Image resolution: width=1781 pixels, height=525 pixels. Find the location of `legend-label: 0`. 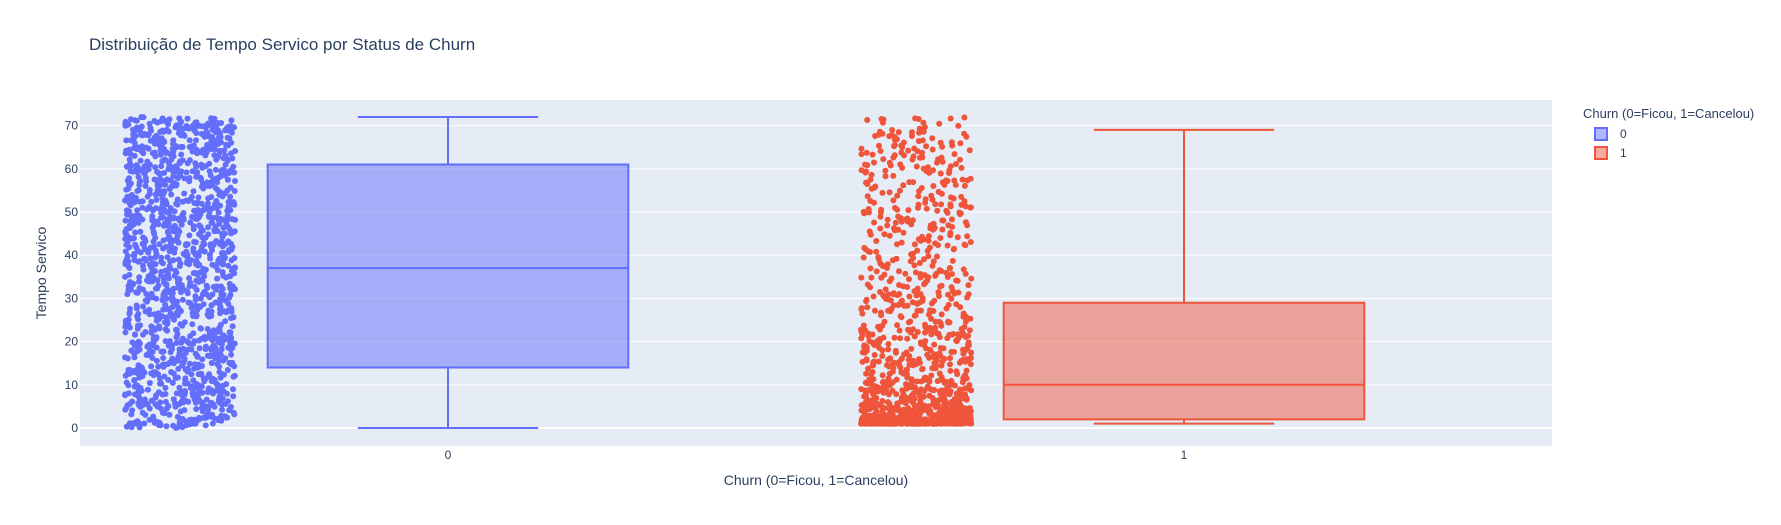

legend-label: 0 is located at coordinates (1623, 134).